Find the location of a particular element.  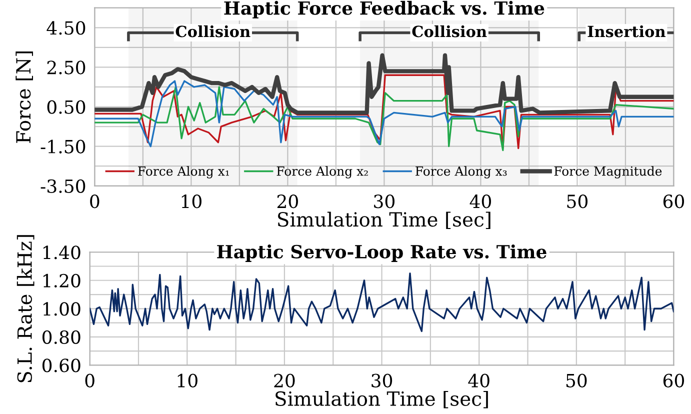

y-tick-label: 0.80 is located at coordinates (61, 337).